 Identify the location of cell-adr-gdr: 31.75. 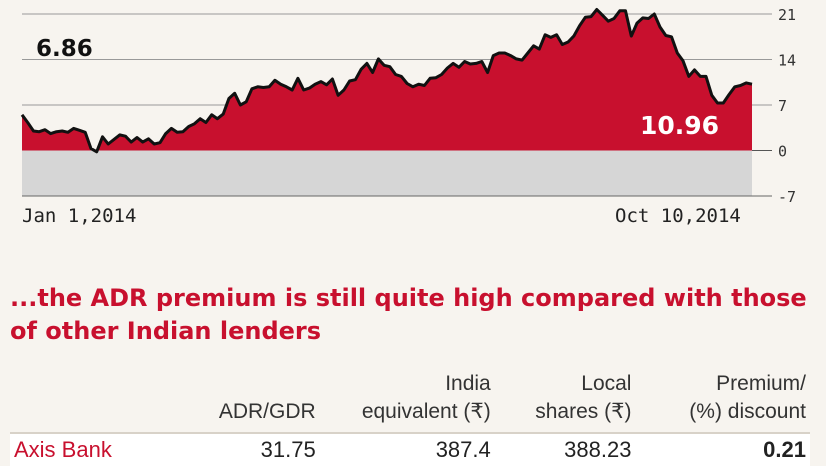
(257, 449).